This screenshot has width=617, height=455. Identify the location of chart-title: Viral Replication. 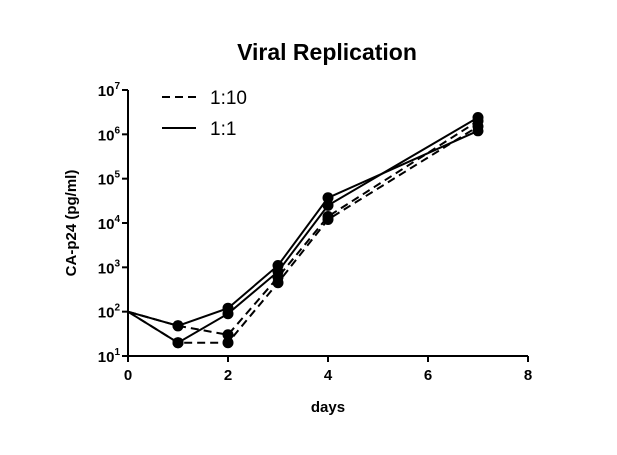
(327, 52).